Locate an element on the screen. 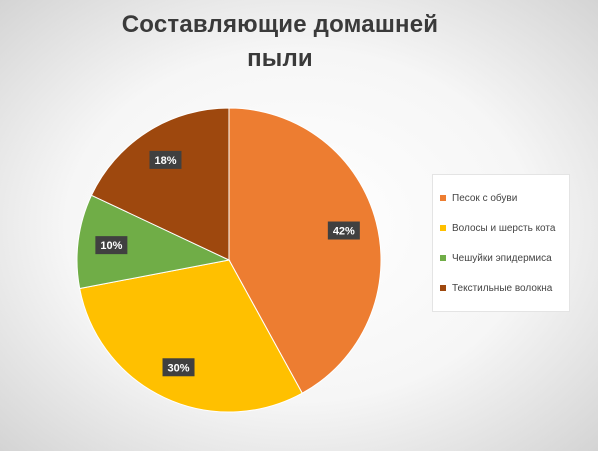 This screenshot has width=598, height=451. data-label-text: 42% is located at coordinates (344, 232).